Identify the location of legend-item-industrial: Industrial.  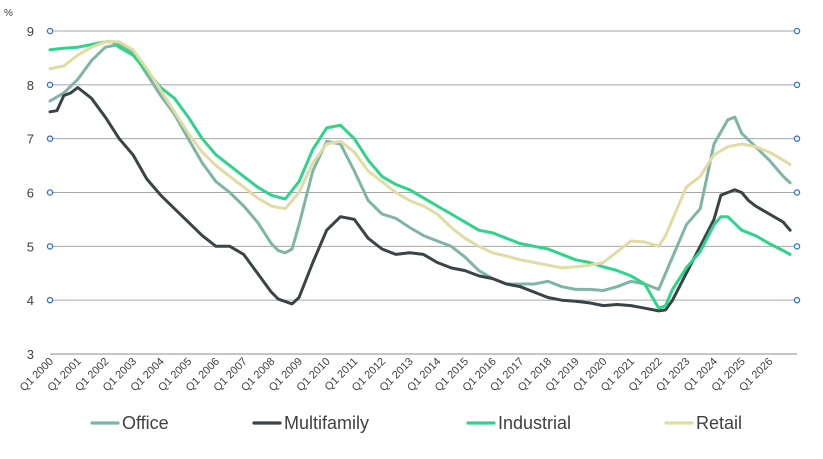
(518, 423).